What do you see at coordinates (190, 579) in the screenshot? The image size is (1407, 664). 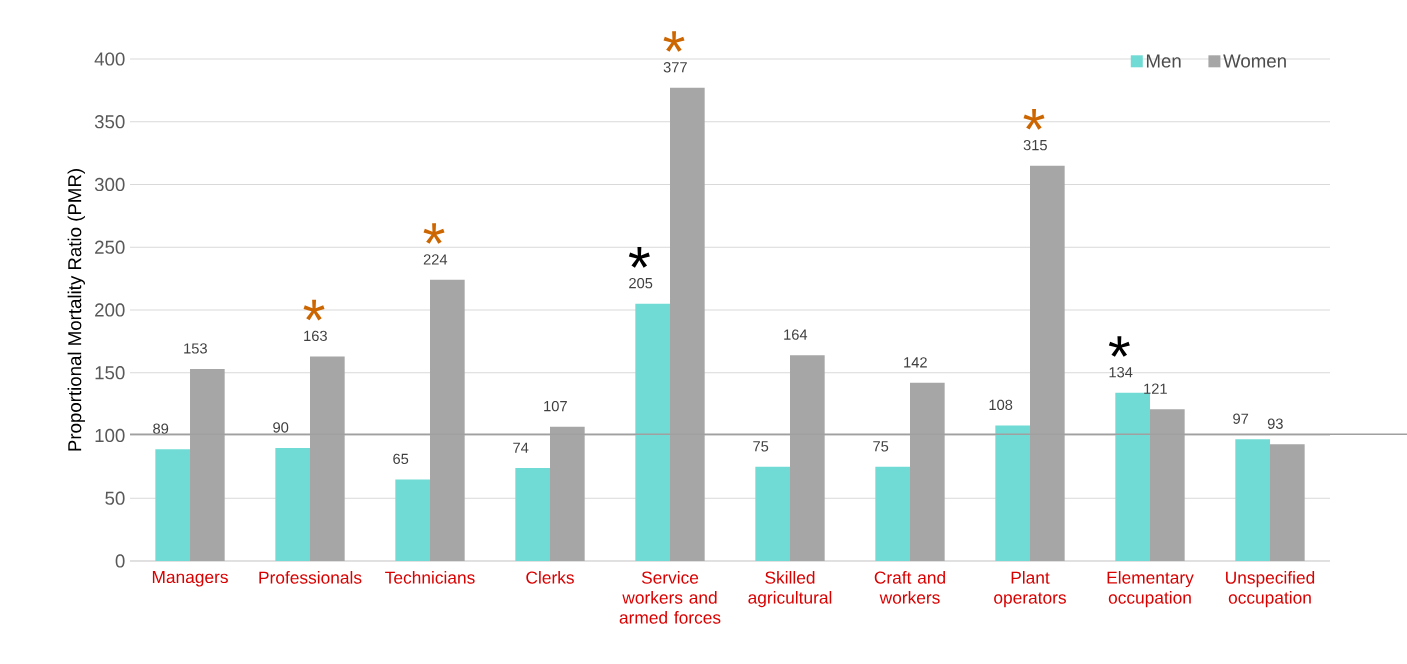 I see `x-tick-label: Managers` at bounding box center [190, 579].